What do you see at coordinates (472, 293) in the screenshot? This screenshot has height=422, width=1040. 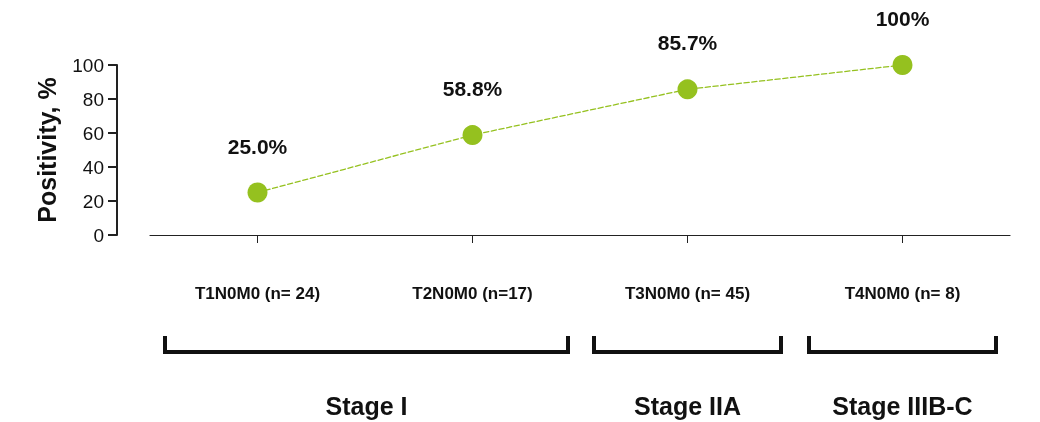 I see `x-tick-label: T2N0M0 (n=17)` at bounding box center [472, 293].